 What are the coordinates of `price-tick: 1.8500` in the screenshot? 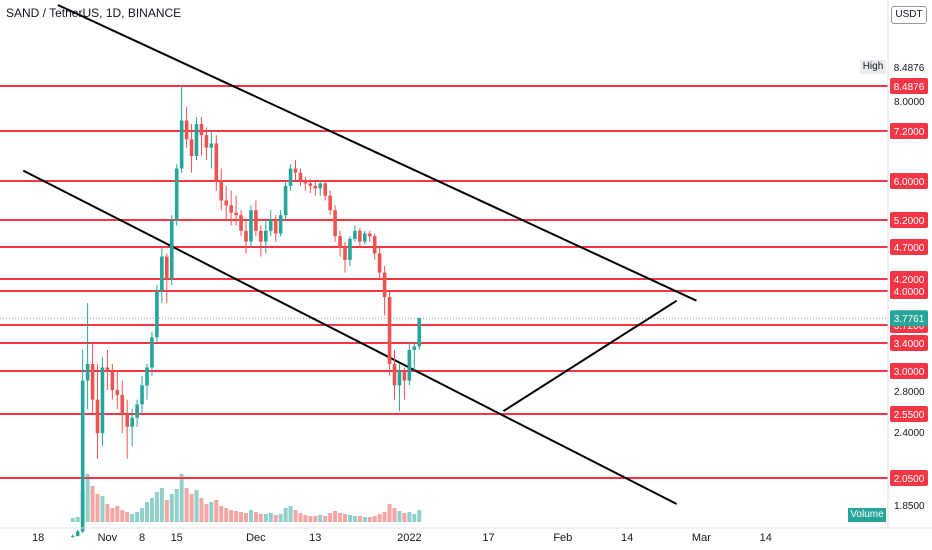 It's located at (909, 506).